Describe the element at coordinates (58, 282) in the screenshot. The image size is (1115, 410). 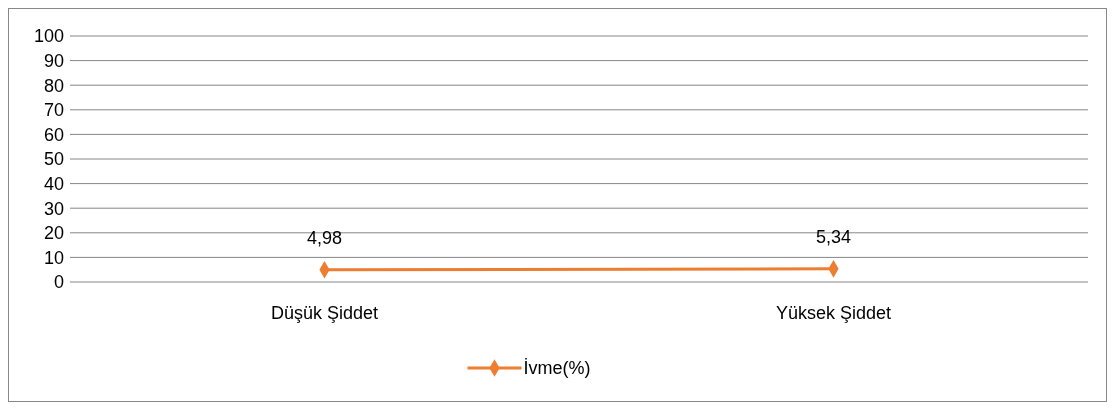
I see `y-tick-label: 0` at that location.